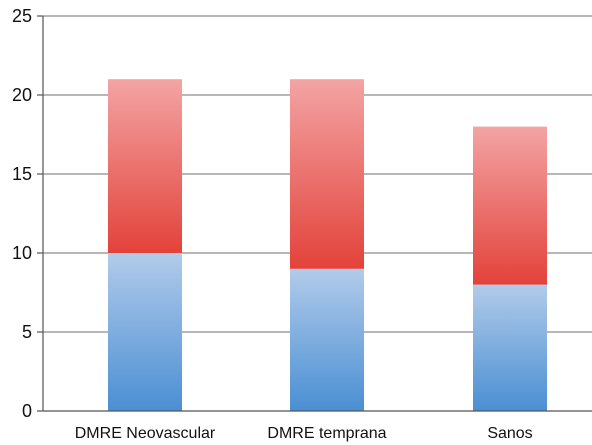  I want to click on y-tick-label: 20, so click(22, 95).